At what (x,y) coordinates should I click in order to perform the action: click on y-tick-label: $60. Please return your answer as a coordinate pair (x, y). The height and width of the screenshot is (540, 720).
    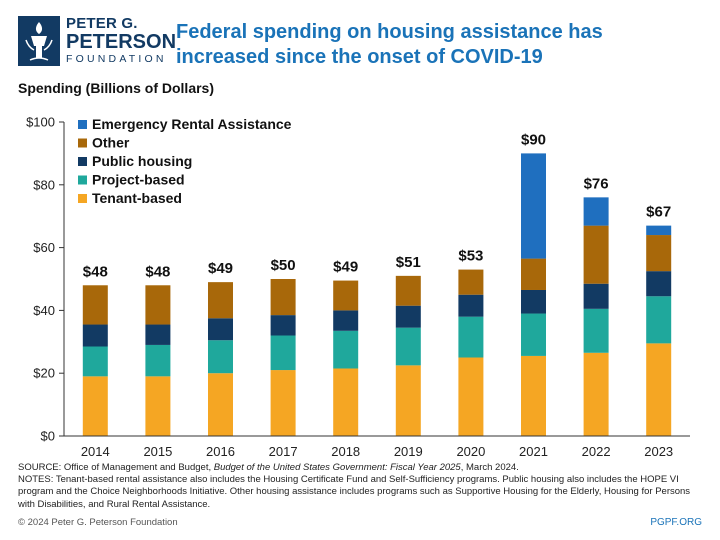
    Looking at the image, I should click on (44, 247).